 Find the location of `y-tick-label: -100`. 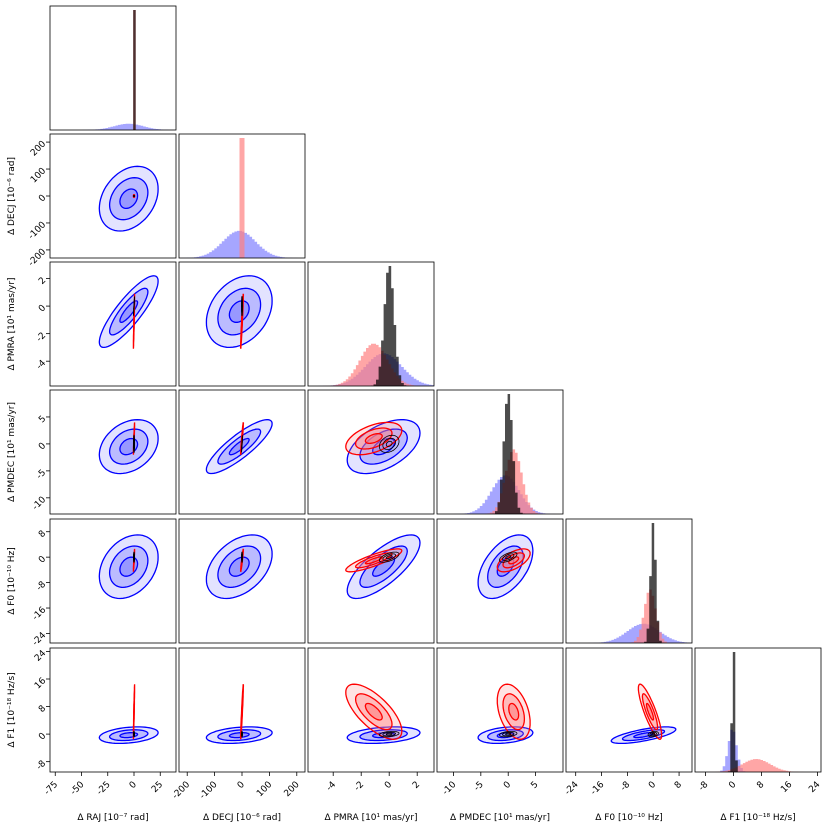

y-tick-label: -100 is located at coordinates (38, 231).